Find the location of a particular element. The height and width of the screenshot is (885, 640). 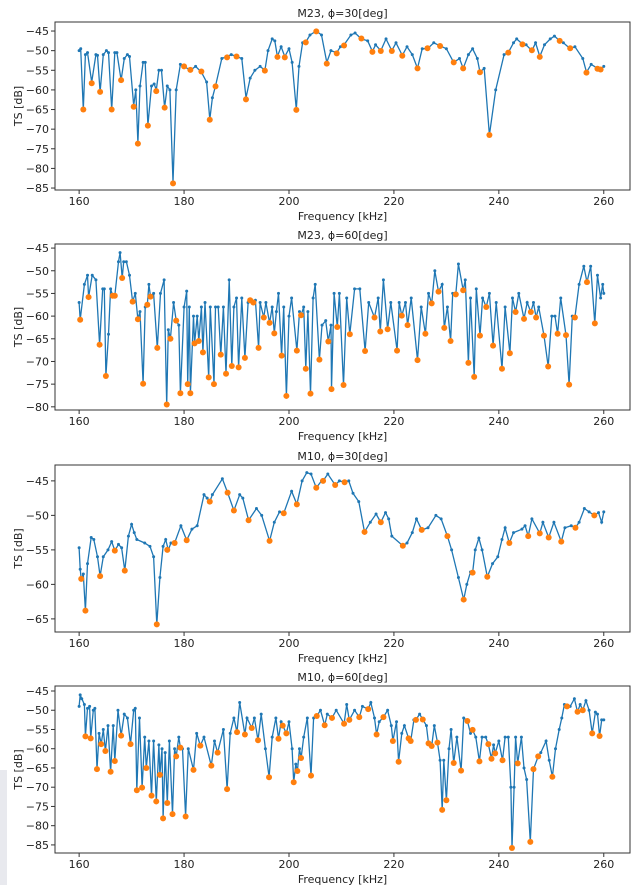

x-tick-label: 240 is located at coordinates (498, 864).